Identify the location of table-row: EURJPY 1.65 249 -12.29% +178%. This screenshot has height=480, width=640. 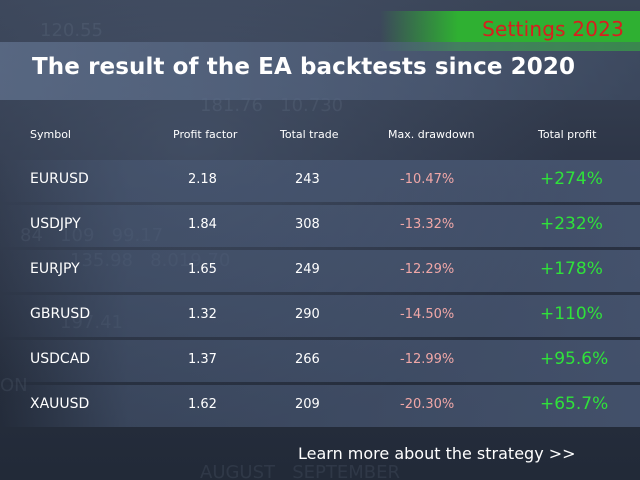
(320, 271).